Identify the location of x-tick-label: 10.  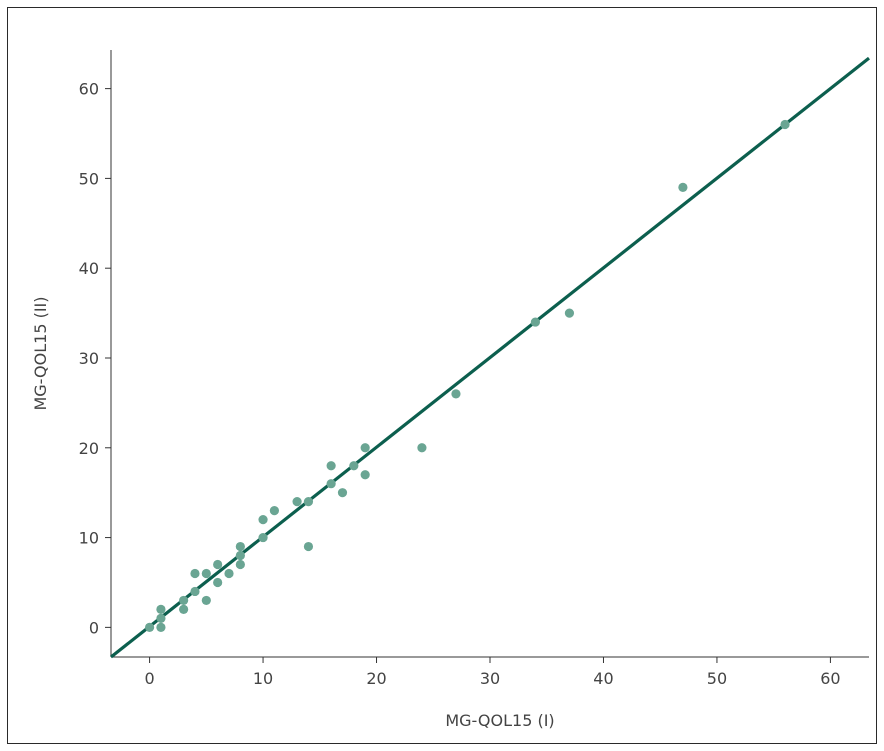
(263, 678).